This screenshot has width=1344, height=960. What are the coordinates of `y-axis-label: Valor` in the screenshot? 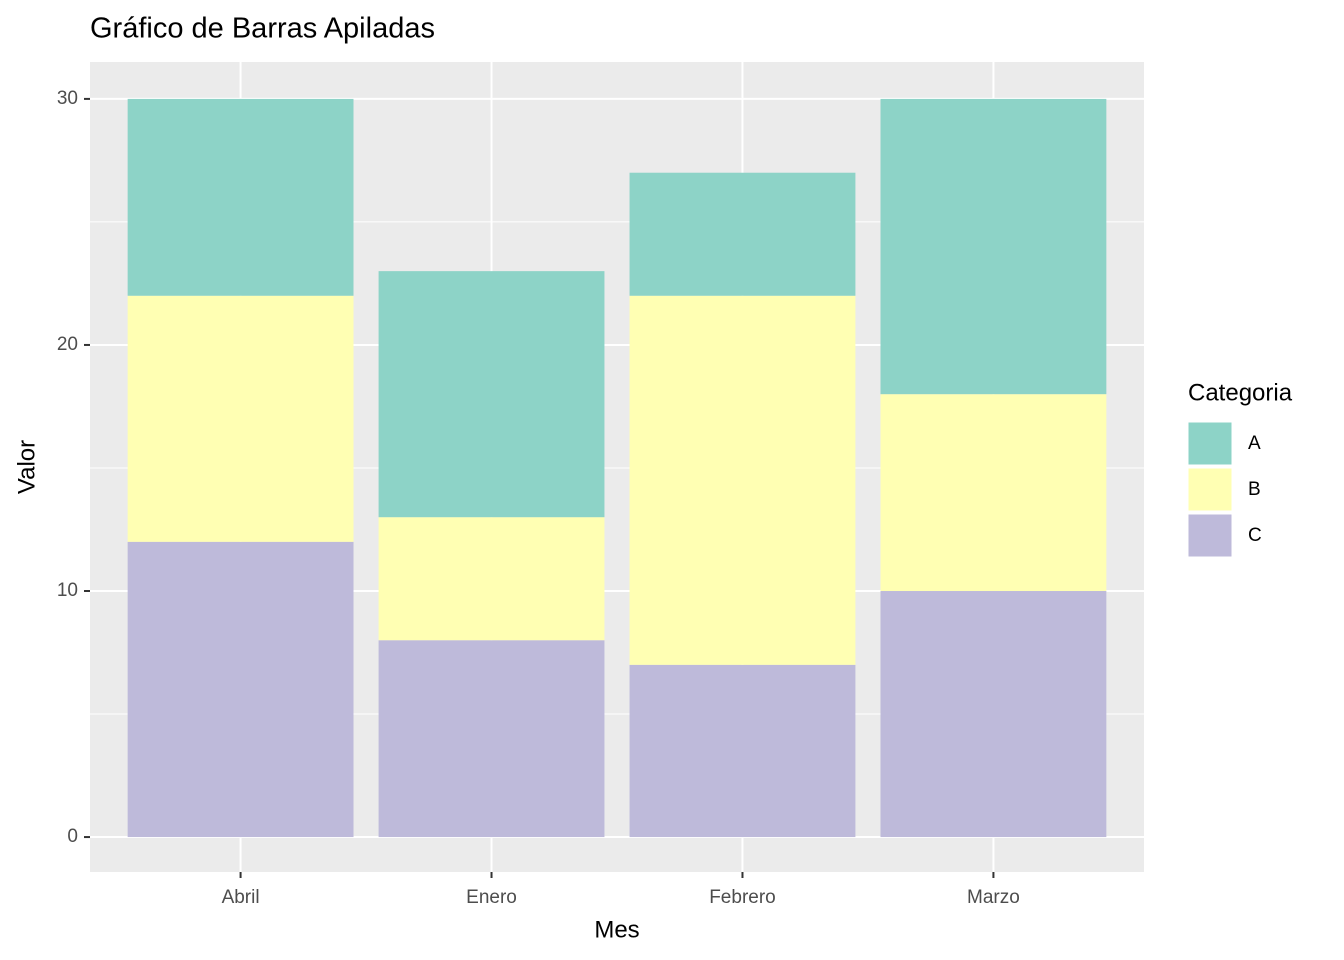 It's located at (26, 467).